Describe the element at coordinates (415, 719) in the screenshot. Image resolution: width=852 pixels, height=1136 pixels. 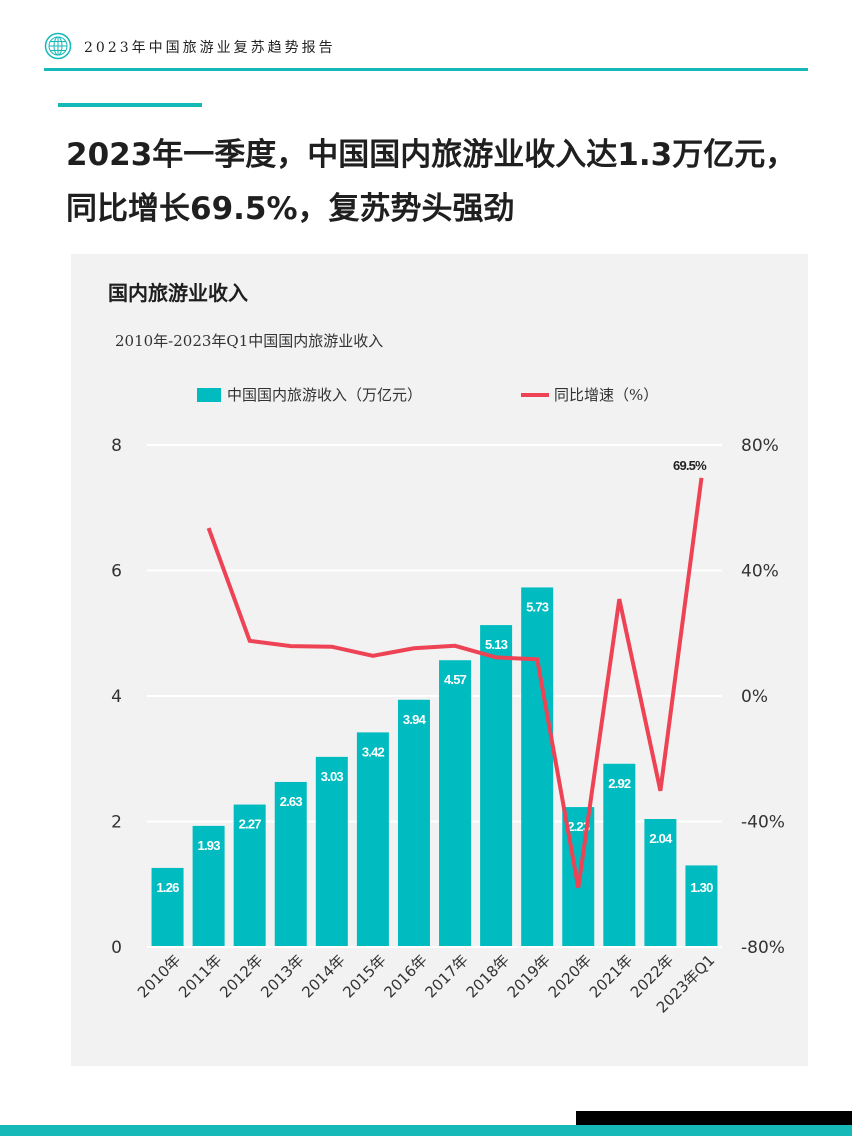
I see `bar-value-label: 3.94` at that location.